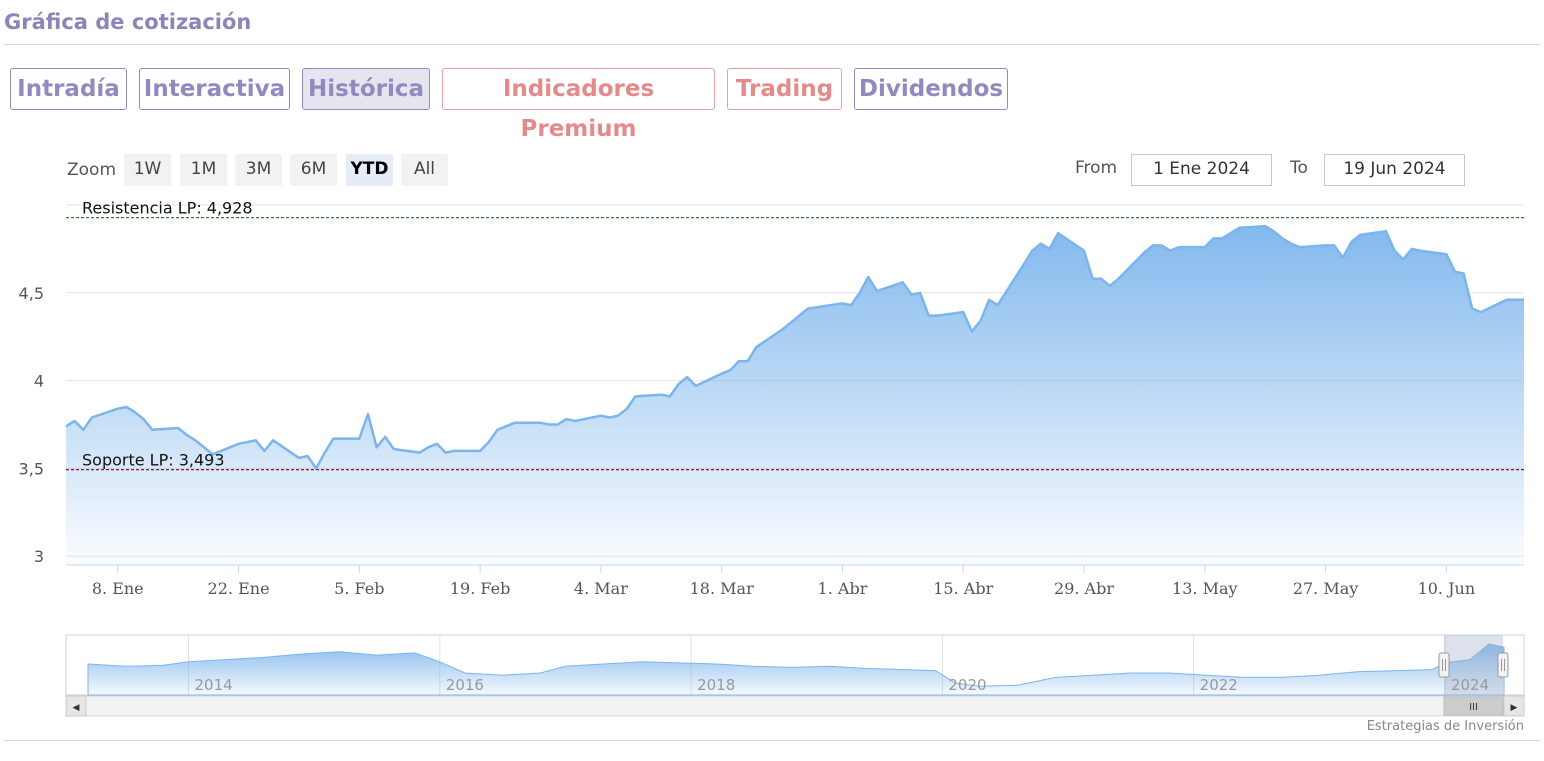  I want to click on scrollbar-grip-icon: III, so click(1473, 707).